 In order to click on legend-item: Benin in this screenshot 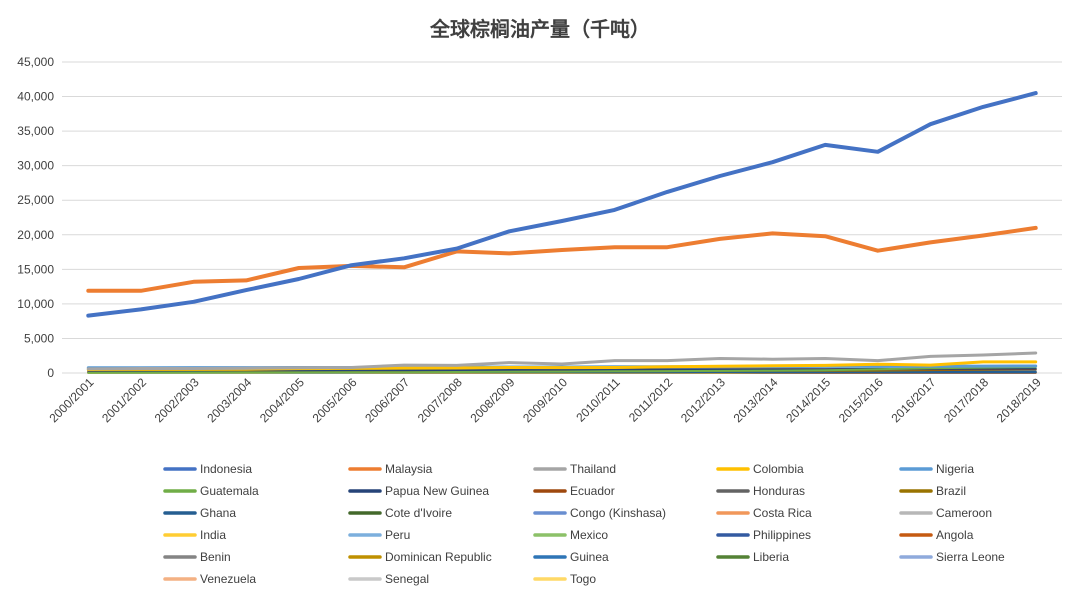, I will do `click(197, 557)`.